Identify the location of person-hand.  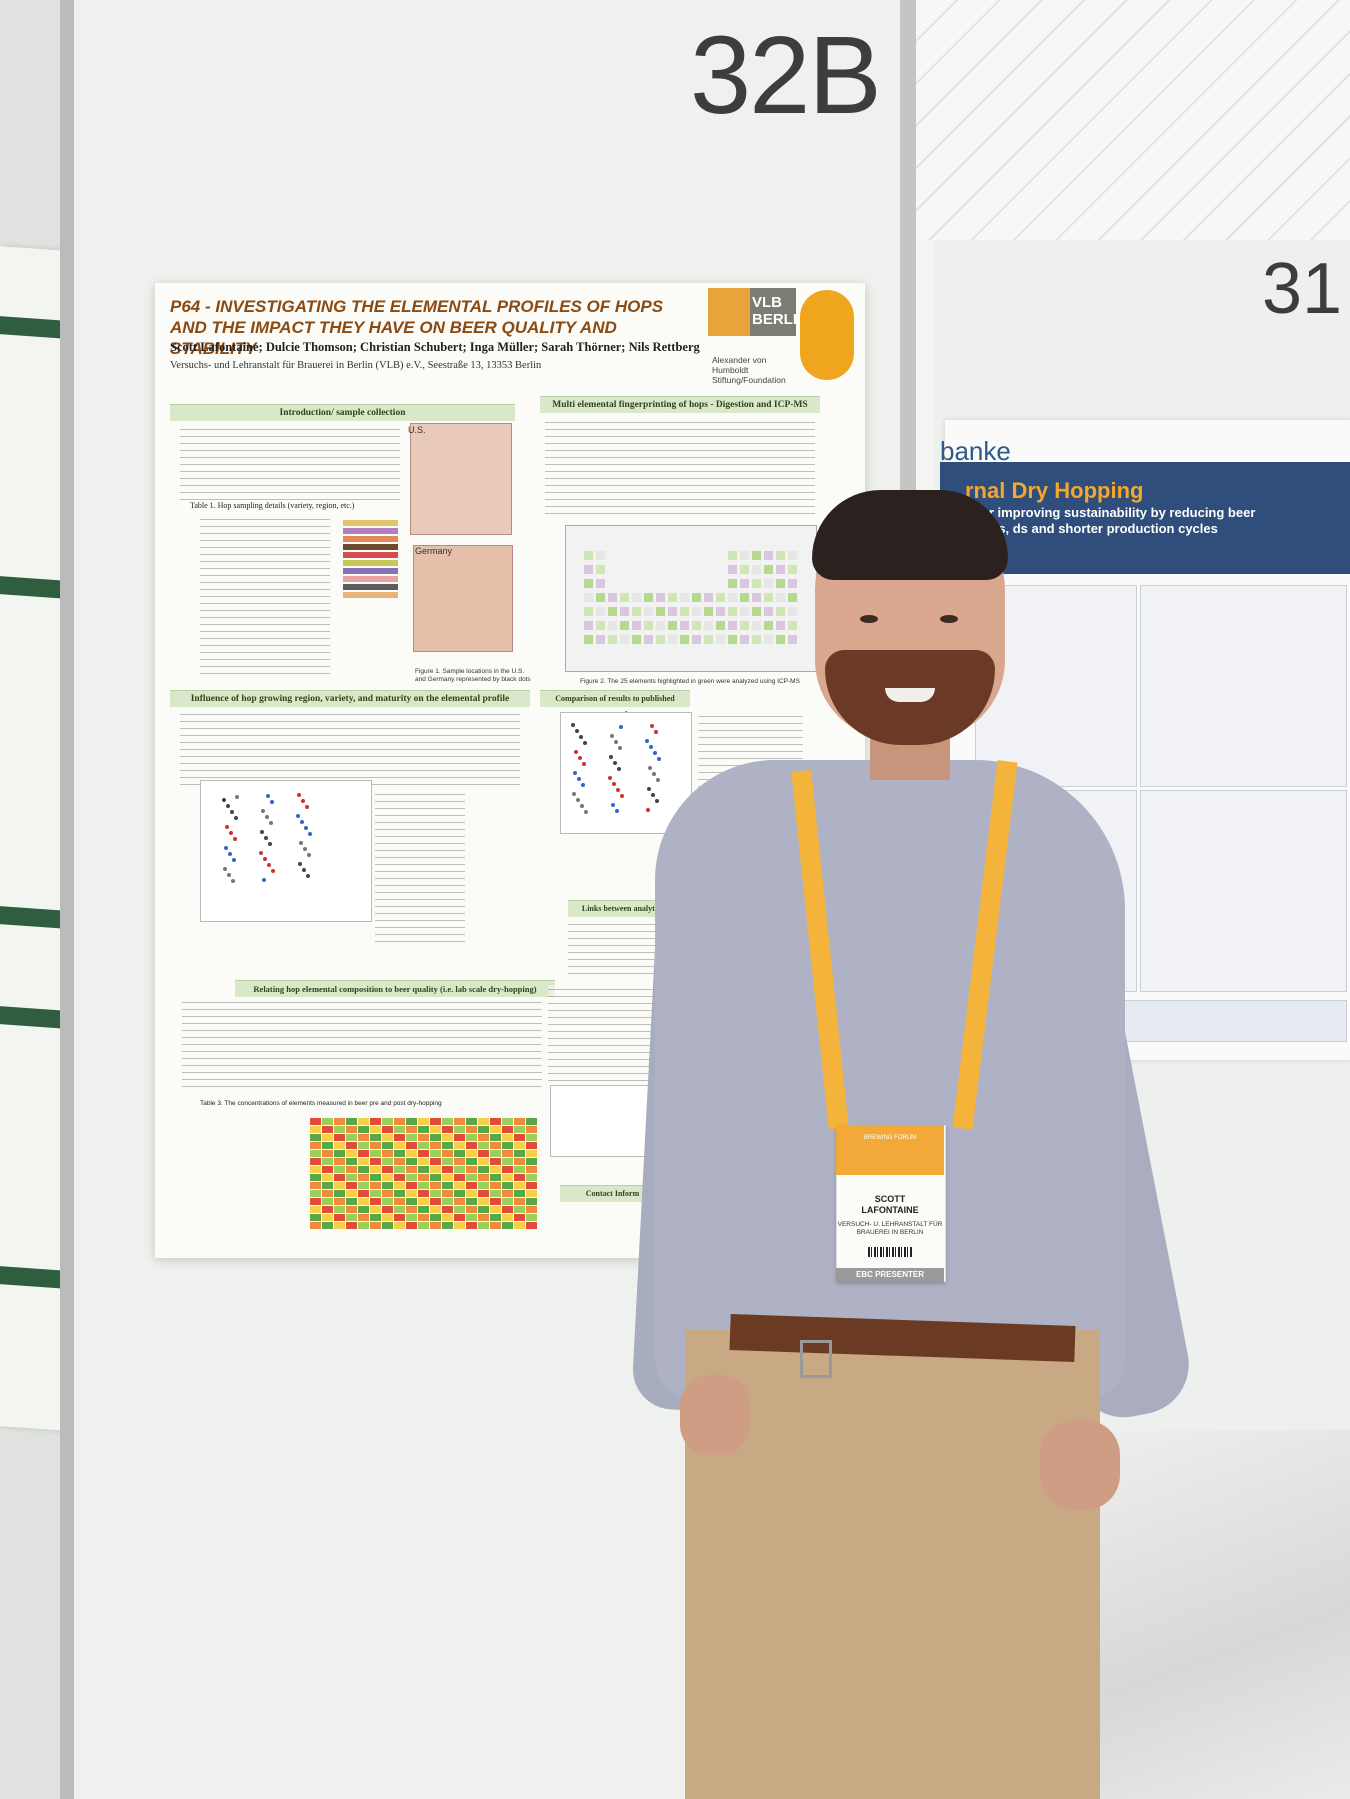
(1080, 1465).